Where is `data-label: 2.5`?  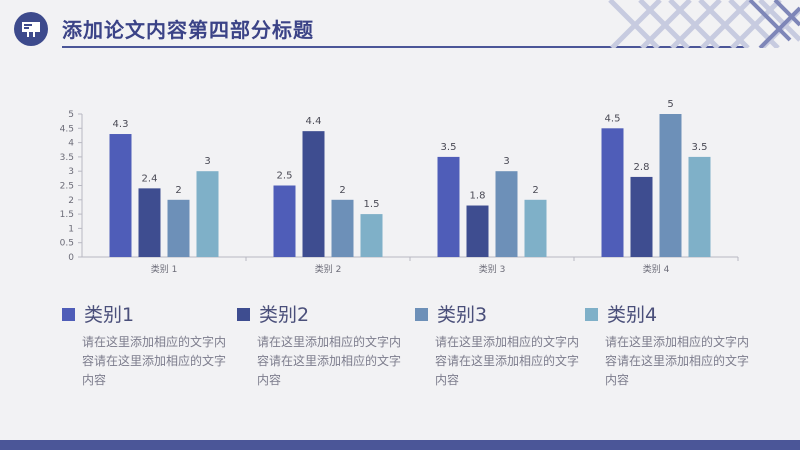 data-label: 2.5 is located at coordinates (285, 176).